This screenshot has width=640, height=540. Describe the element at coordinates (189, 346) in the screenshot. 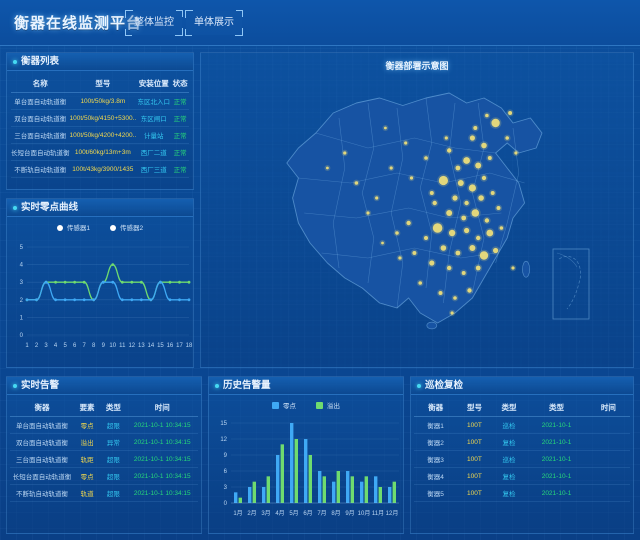

I see `svg-text: 18` at that location.